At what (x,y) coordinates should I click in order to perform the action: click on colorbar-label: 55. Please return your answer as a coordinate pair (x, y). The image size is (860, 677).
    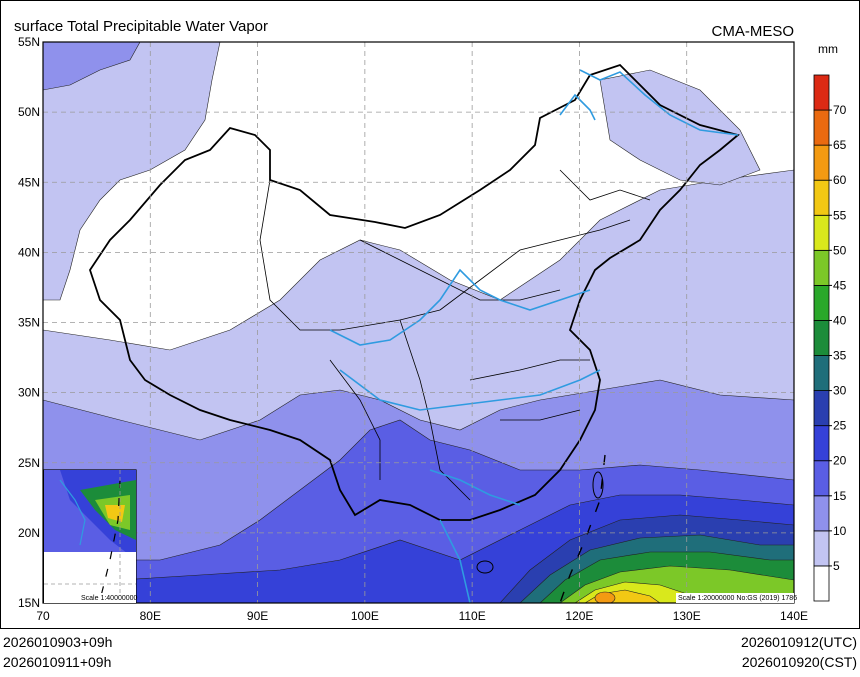
    Looking at the image, I should click on (840, 215).